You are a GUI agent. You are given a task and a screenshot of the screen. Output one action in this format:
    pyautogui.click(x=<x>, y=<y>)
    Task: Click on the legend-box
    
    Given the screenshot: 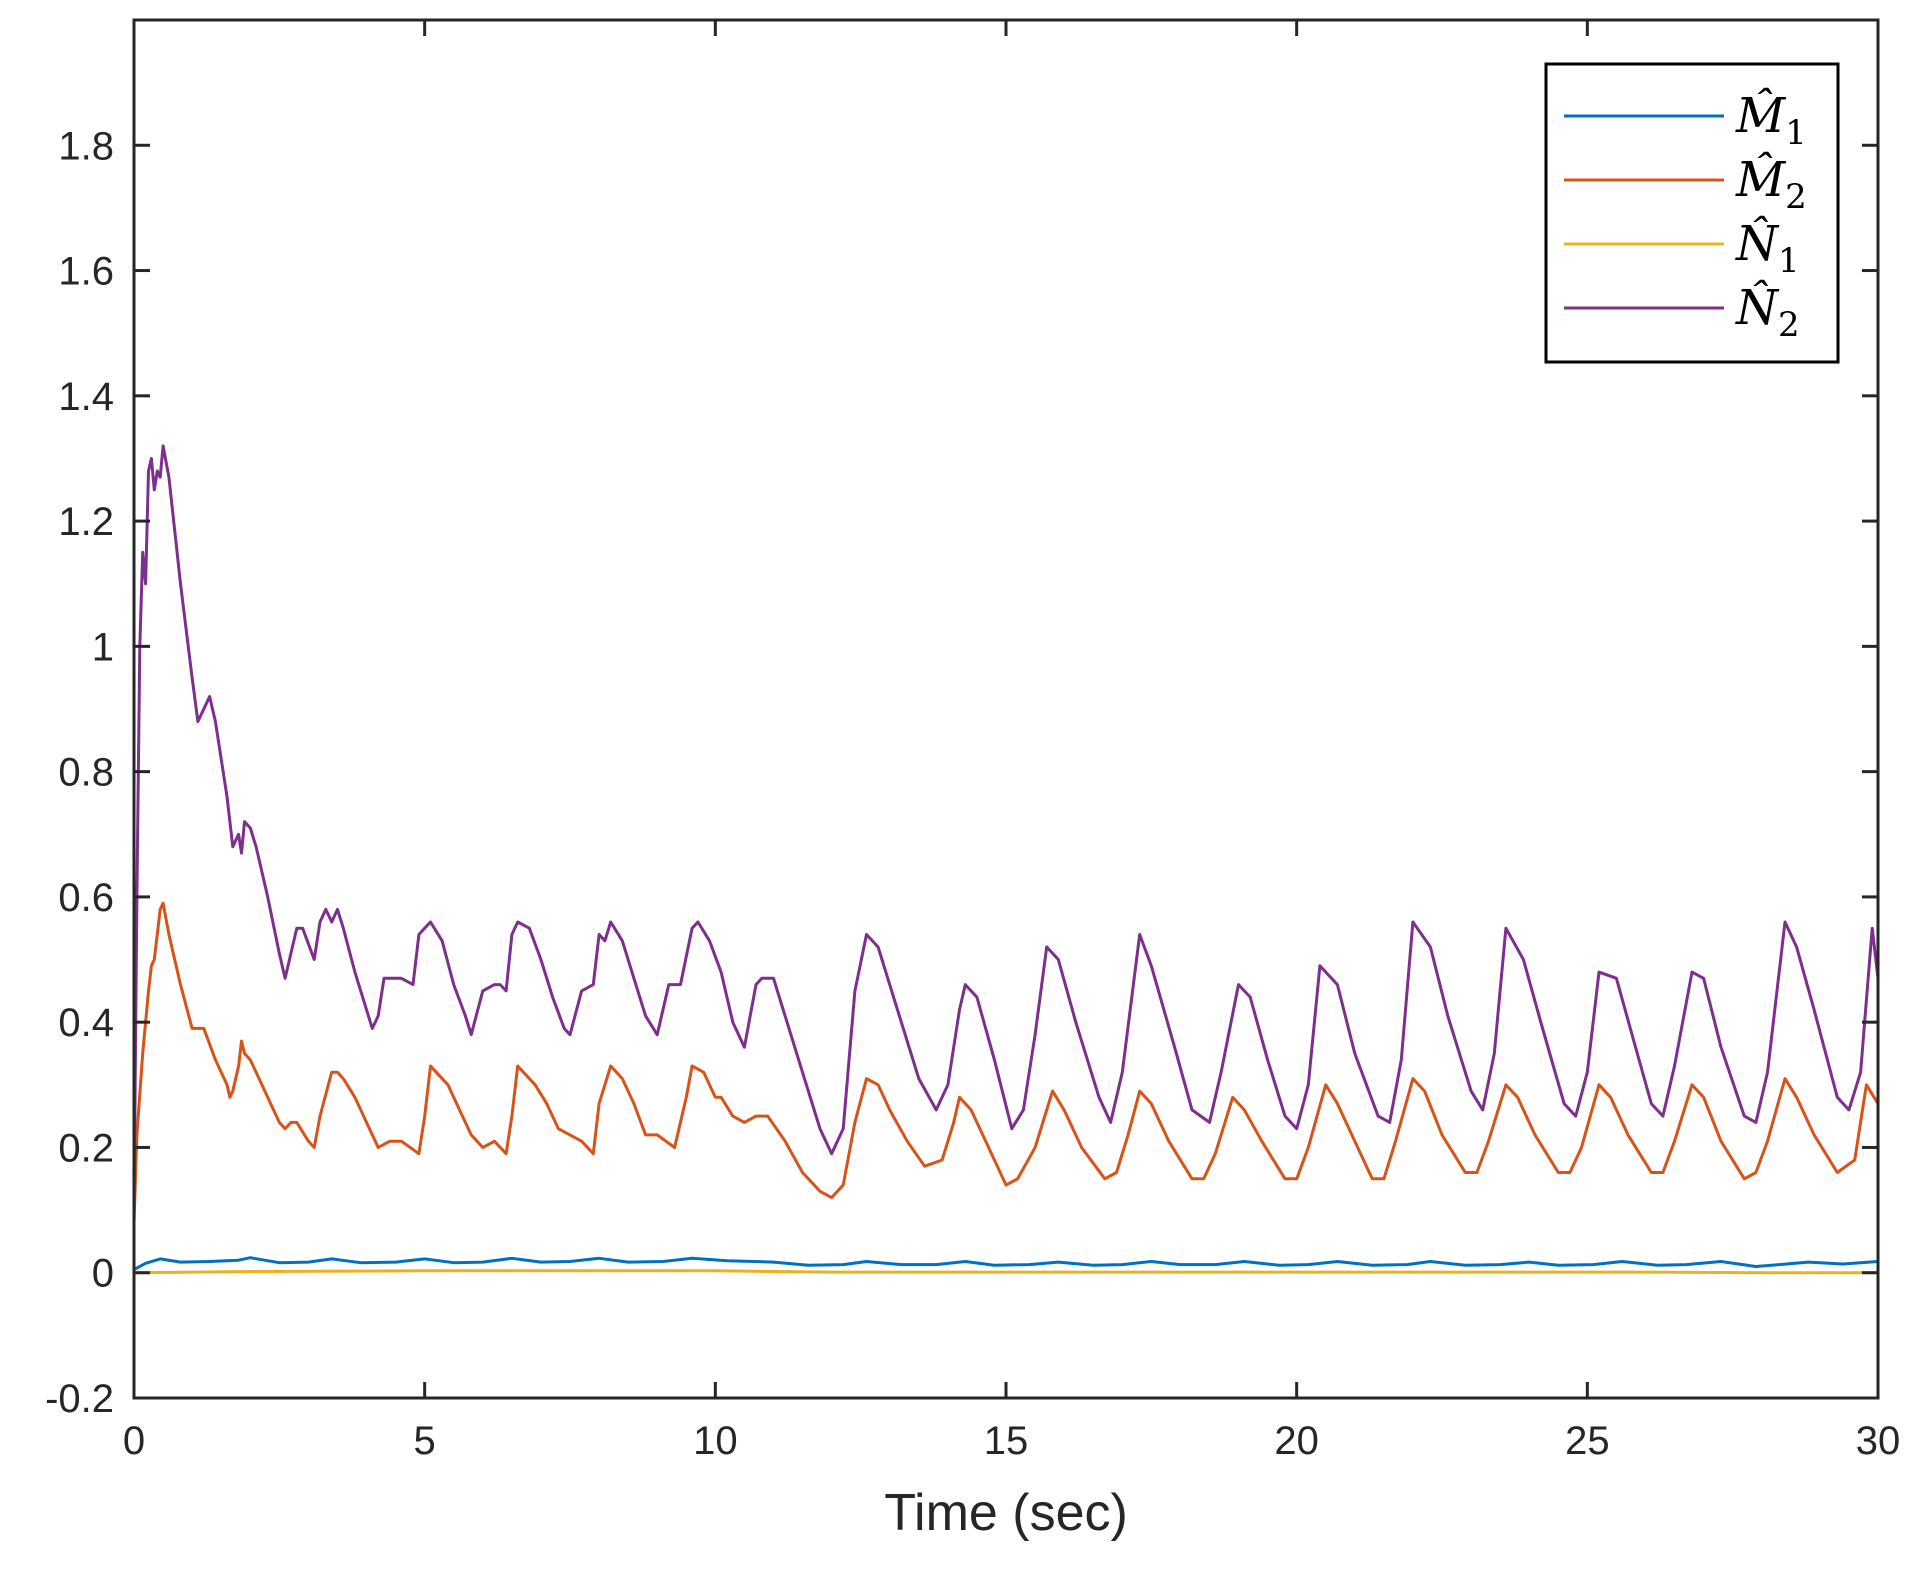 What is the action you would take?
    pyautogui.click(x=1692, y=213)
    